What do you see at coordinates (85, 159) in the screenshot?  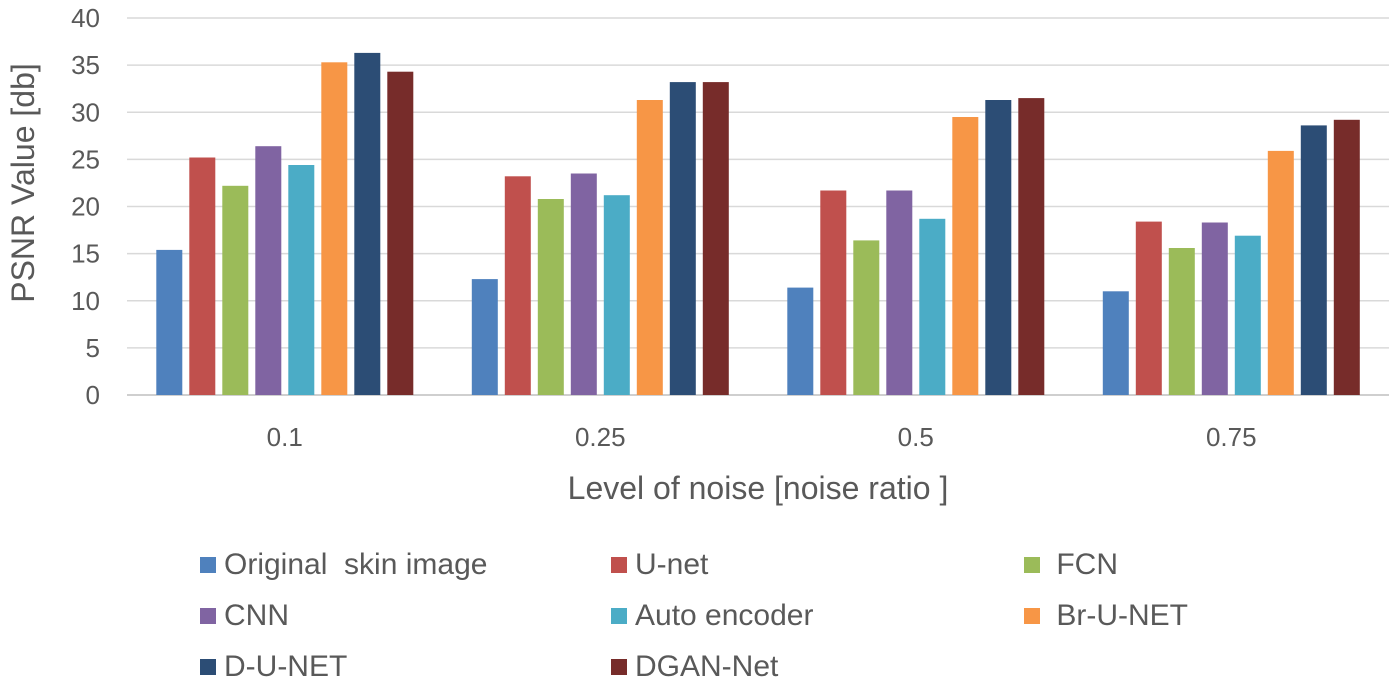 I see `y-tick-label: 25` at bounding box center [85, 159].